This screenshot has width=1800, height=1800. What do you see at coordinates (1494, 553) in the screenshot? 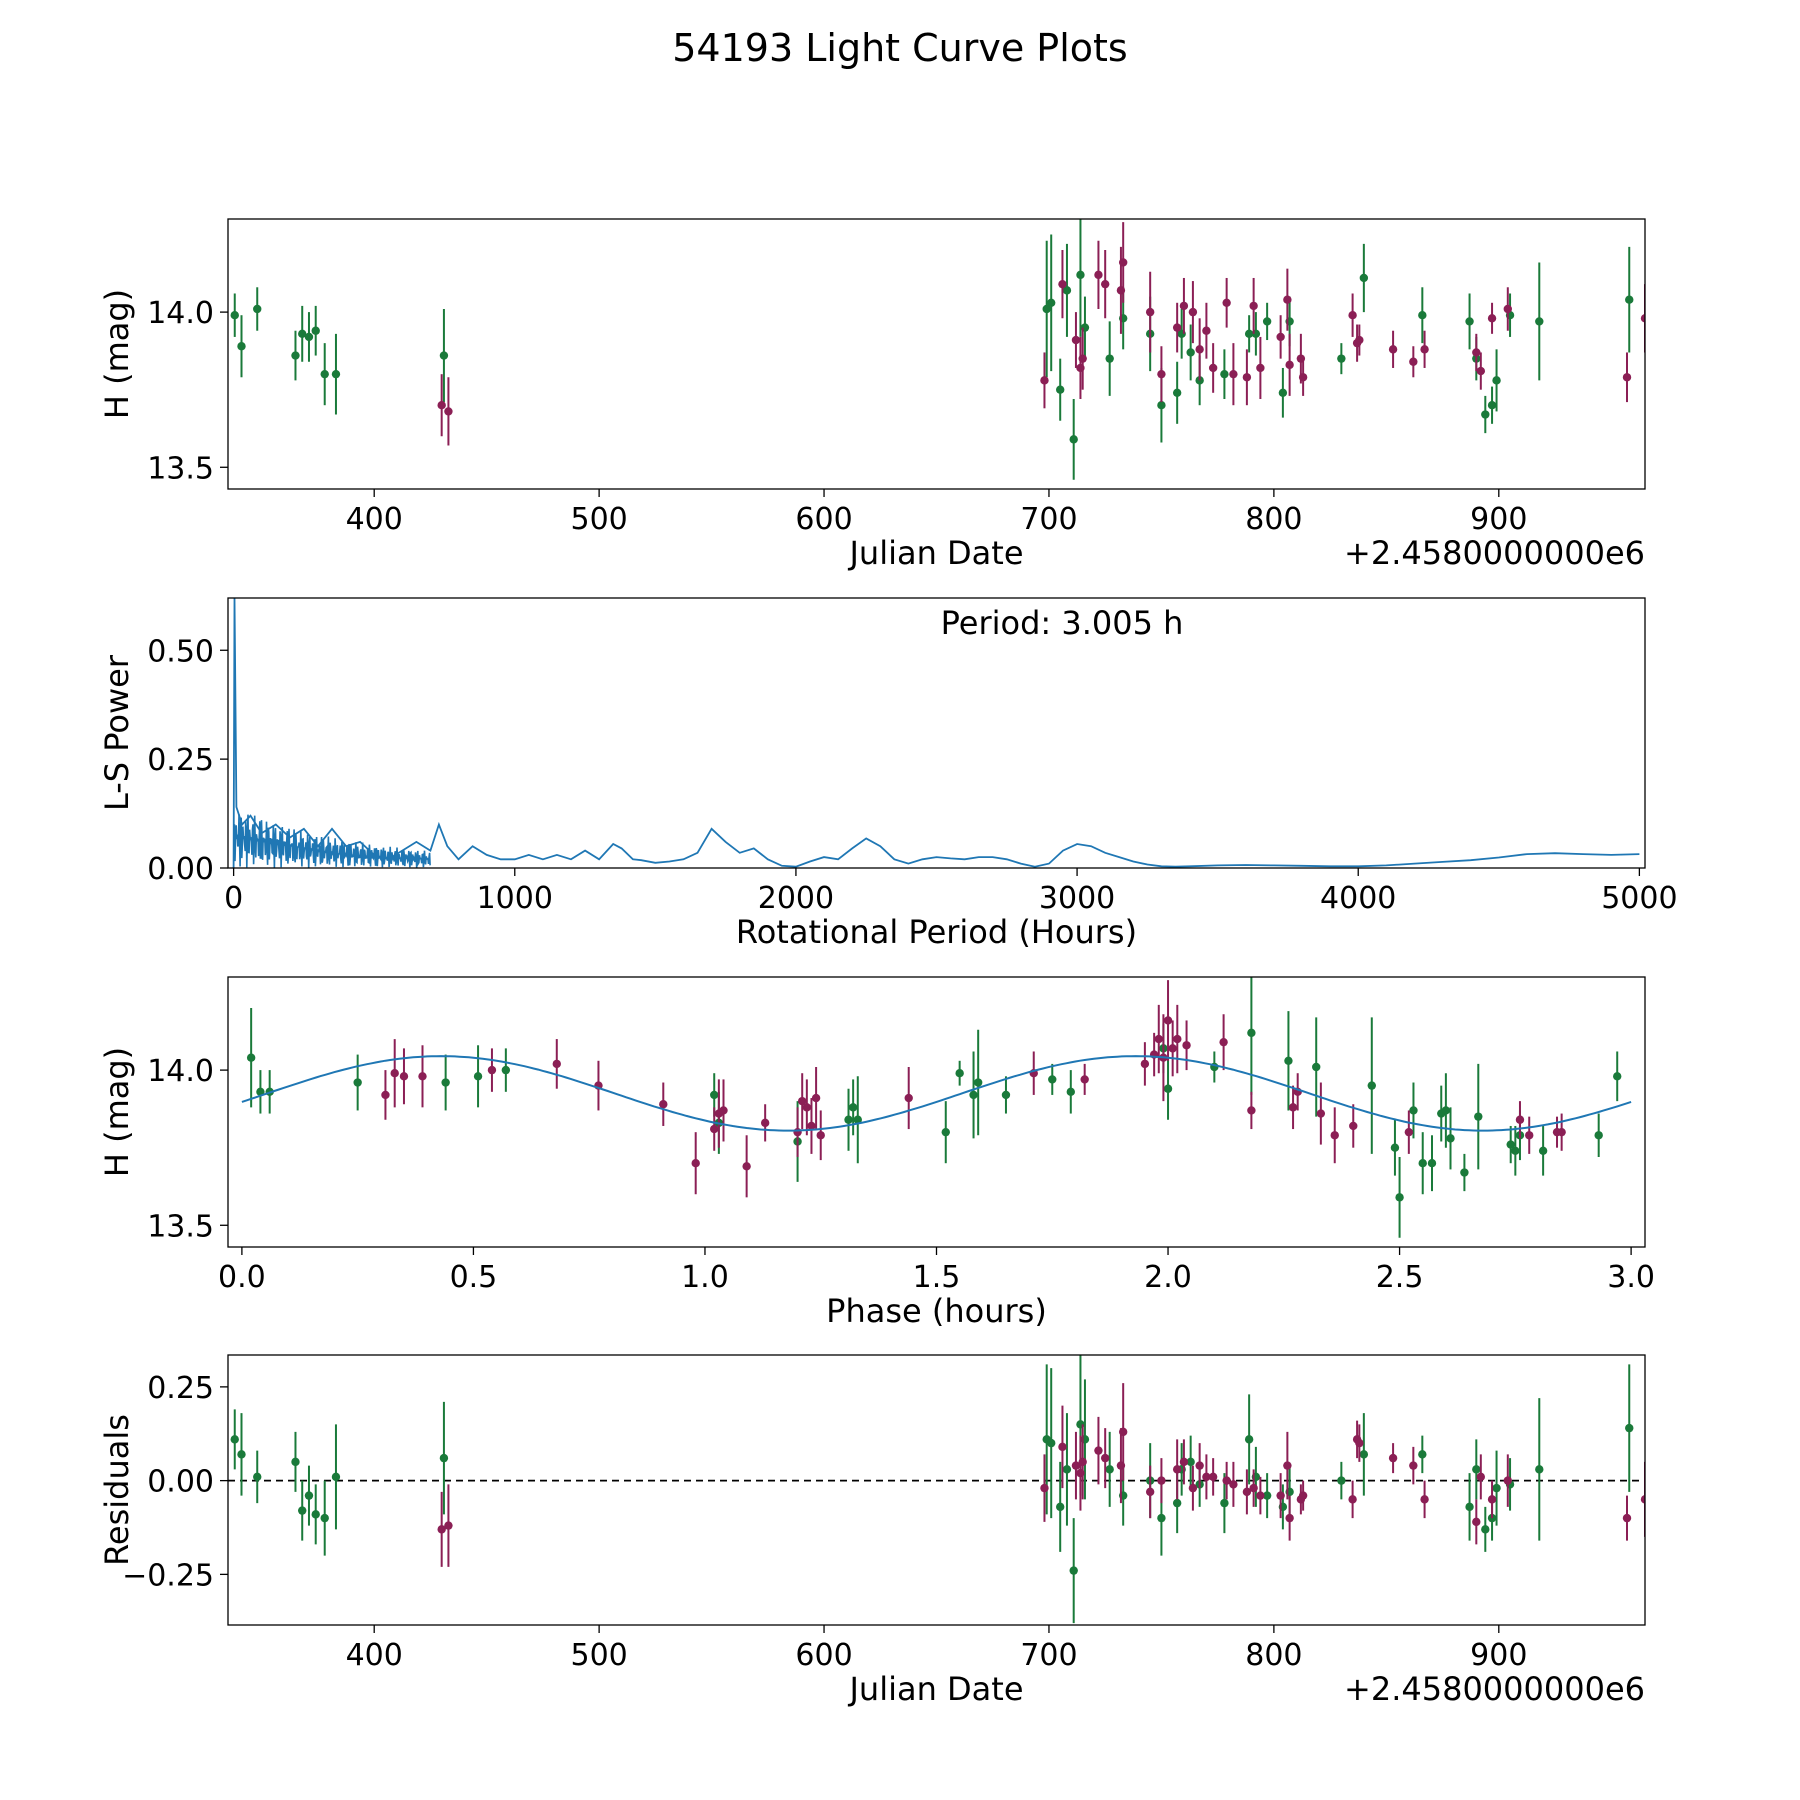
I see `x-offset-label: +2.4580000000e6` at bounding box center [1494, 553].